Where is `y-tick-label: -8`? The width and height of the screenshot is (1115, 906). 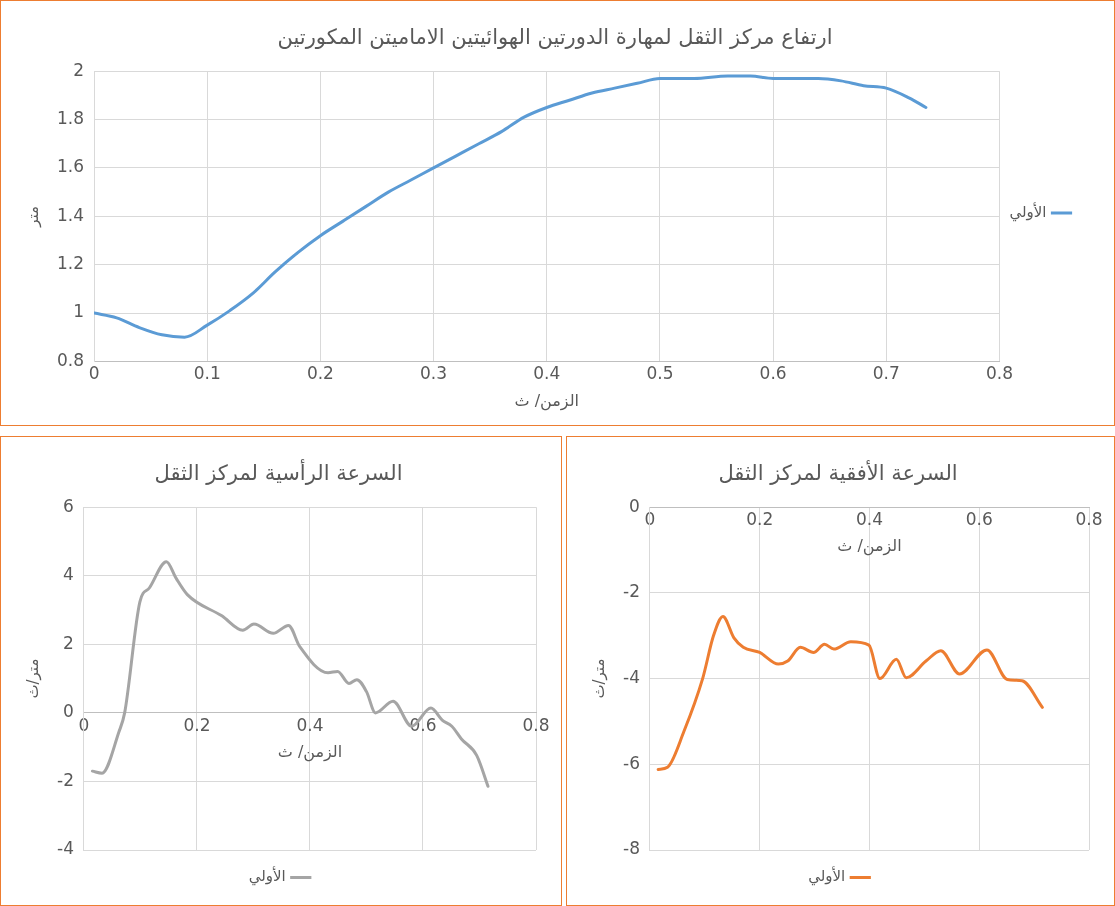
y-tick-label: -8 is located at coordinates (631, 848).